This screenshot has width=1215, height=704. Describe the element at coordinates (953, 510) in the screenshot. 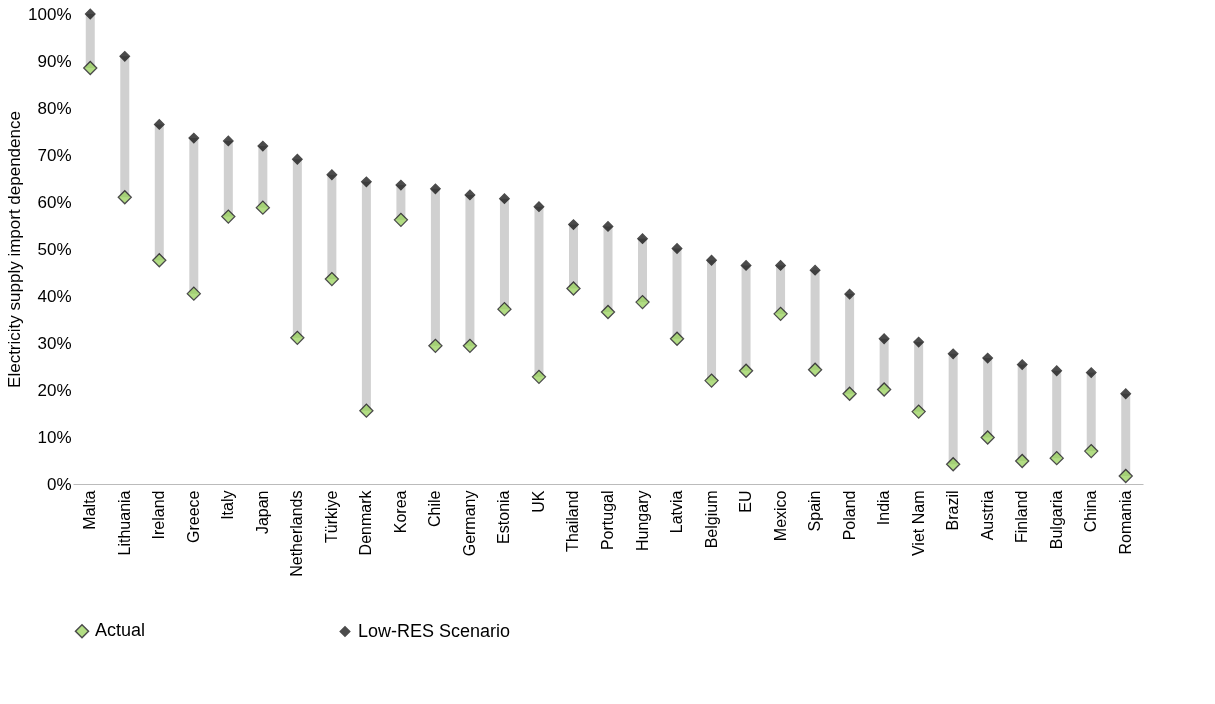

I see `x-tick-label: Brazil` at that location.